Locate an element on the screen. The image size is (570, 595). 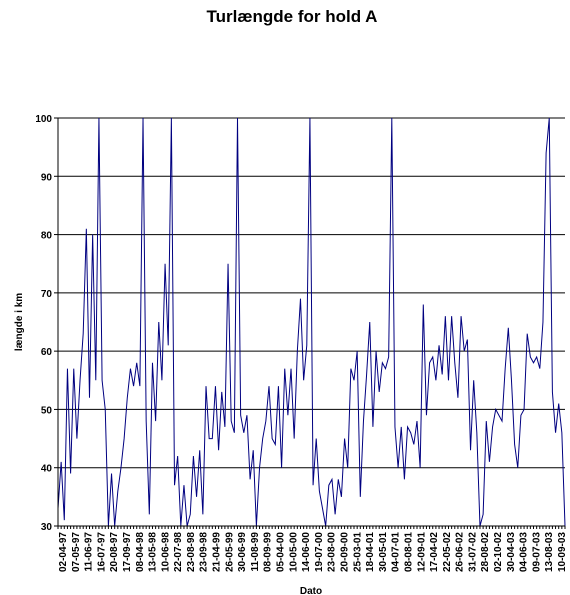
y-tick-label: 100 is located at coordinates (43, 119).